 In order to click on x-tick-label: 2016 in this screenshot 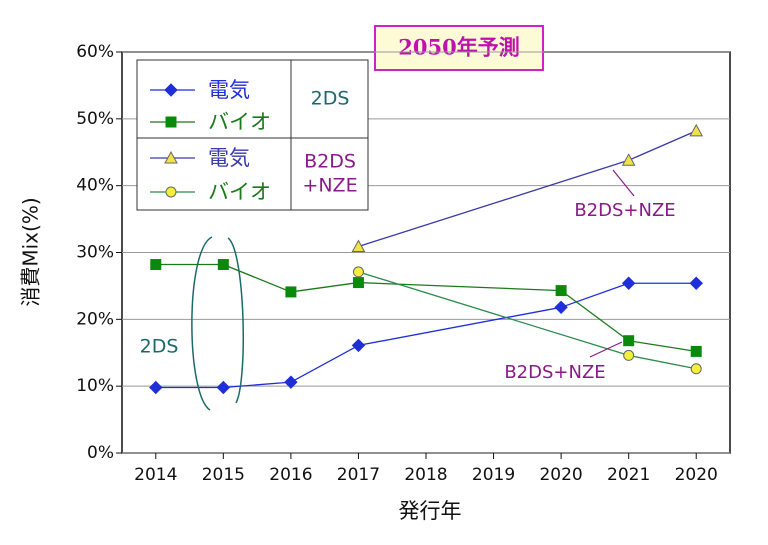, I will do `click(290, 475)`.